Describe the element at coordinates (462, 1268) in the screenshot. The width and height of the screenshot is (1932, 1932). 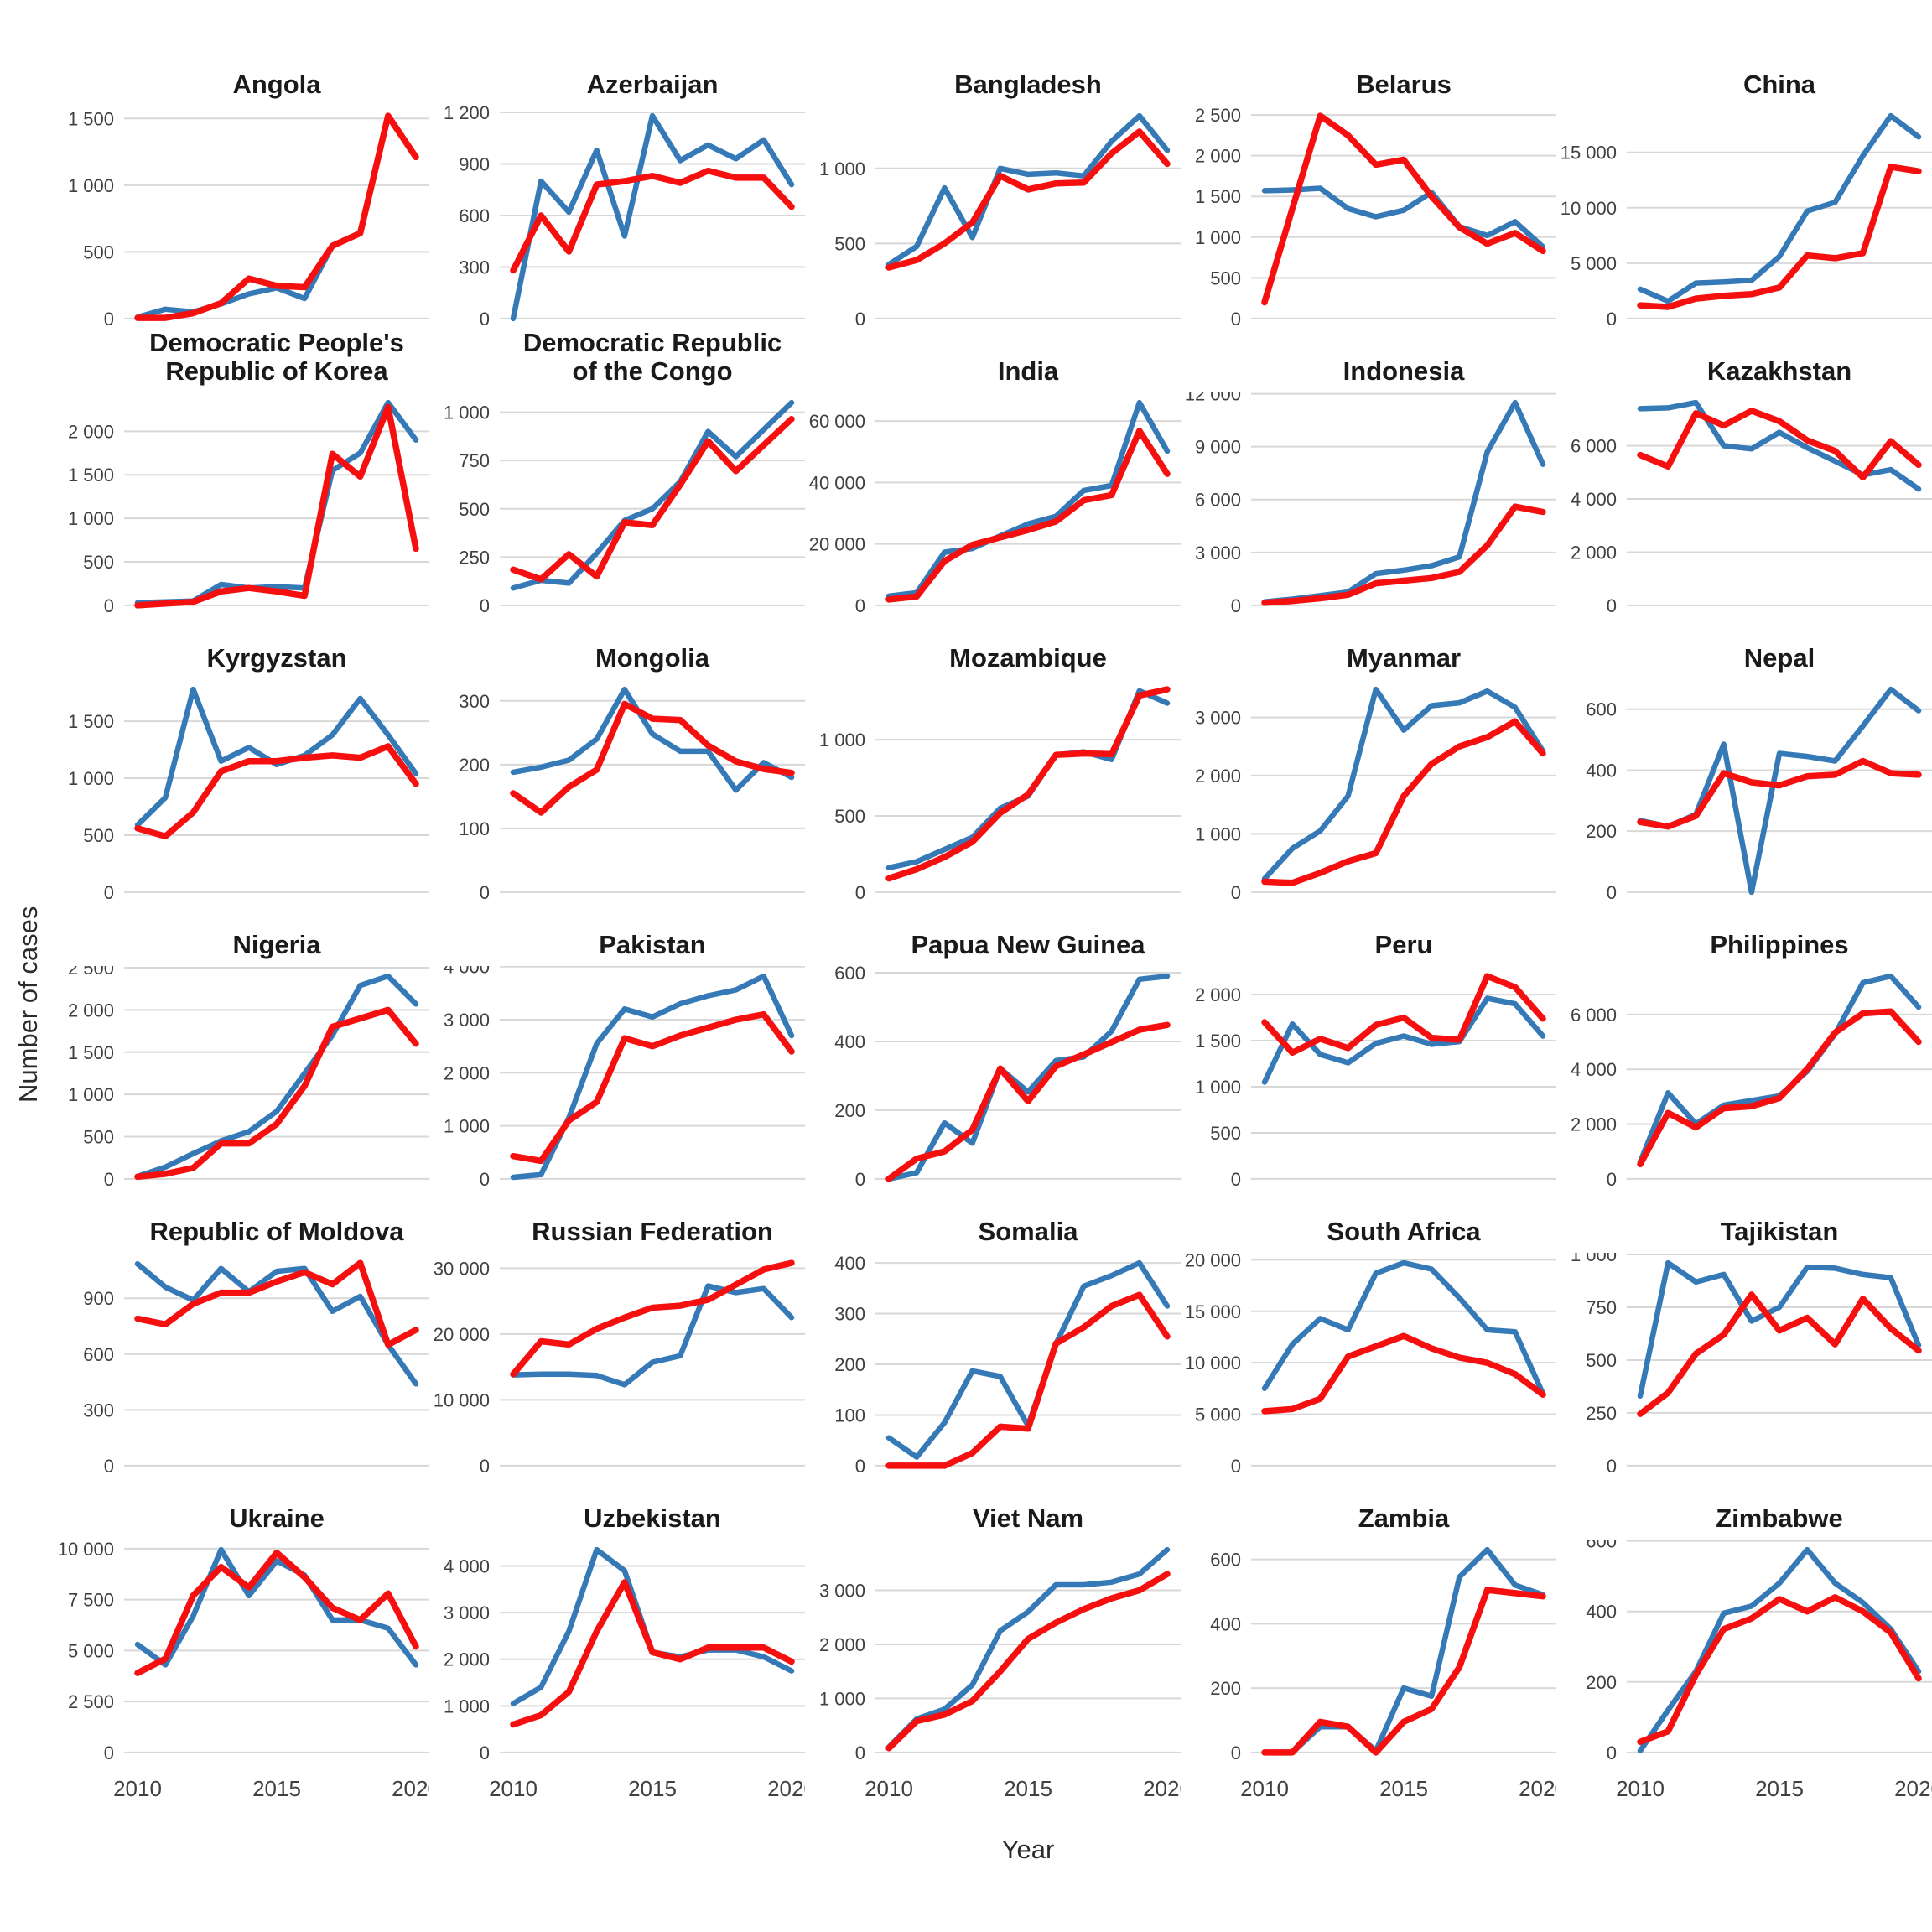
I see `y-tick-label: 30 000` at that location.